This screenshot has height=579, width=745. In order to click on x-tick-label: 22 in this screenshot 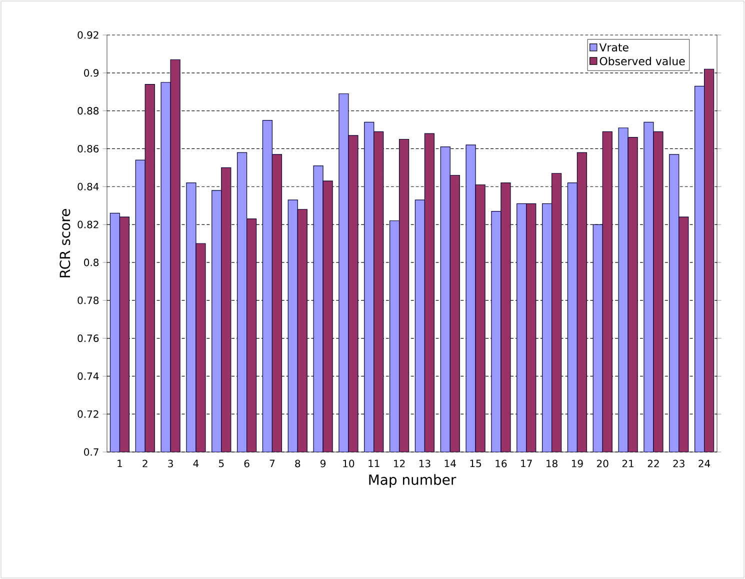, I will do `click(653, 464)`.